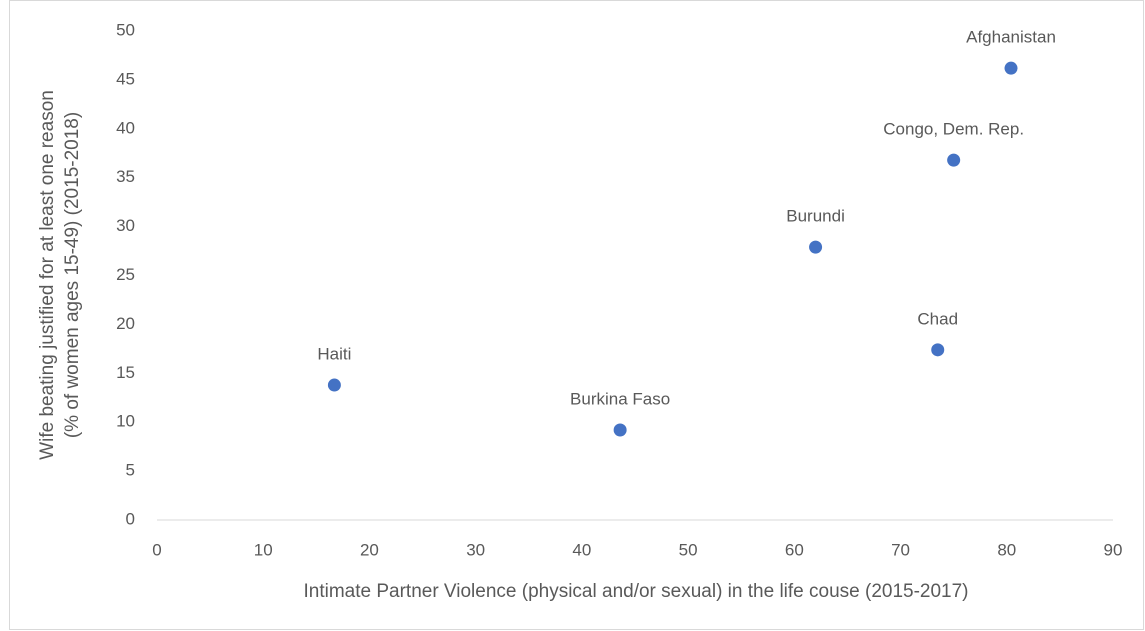  Describe the element at coordinates (1113, 549) in the screenshot. I see `x-tick-label: 90` at that location.